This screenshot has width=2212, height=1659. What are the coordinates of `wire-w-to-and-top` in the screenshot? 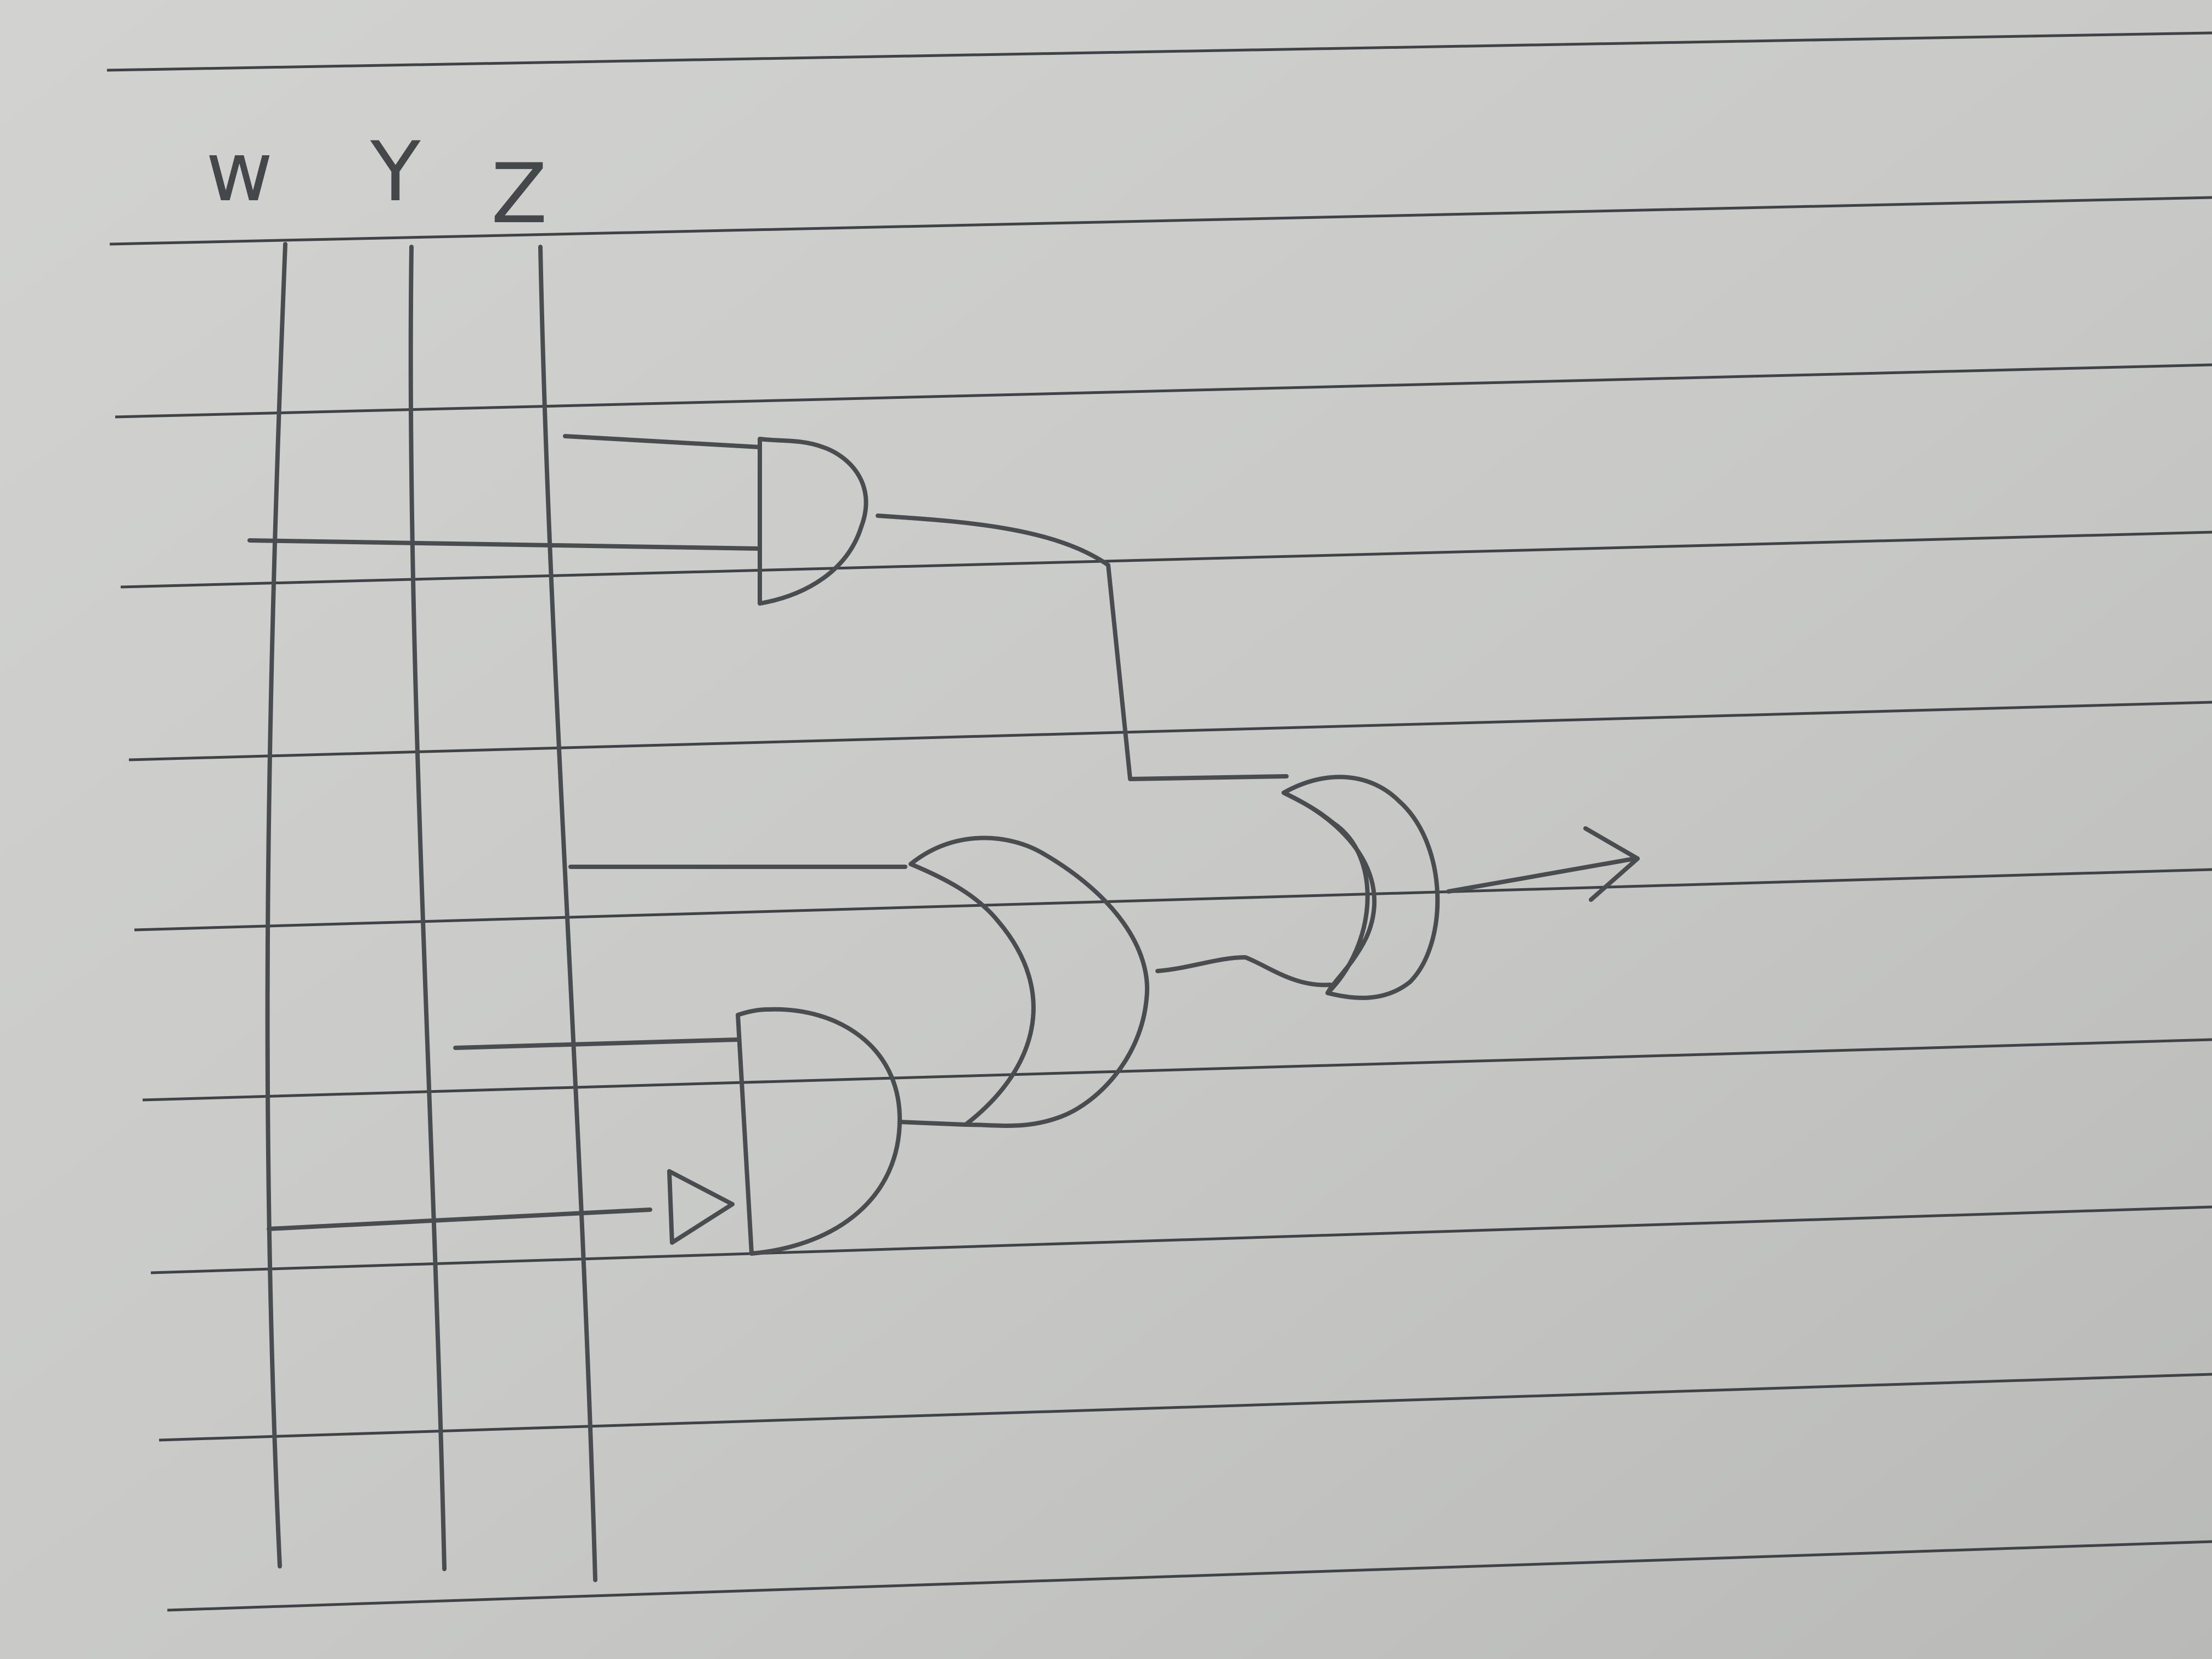 It's located at (504, 544).